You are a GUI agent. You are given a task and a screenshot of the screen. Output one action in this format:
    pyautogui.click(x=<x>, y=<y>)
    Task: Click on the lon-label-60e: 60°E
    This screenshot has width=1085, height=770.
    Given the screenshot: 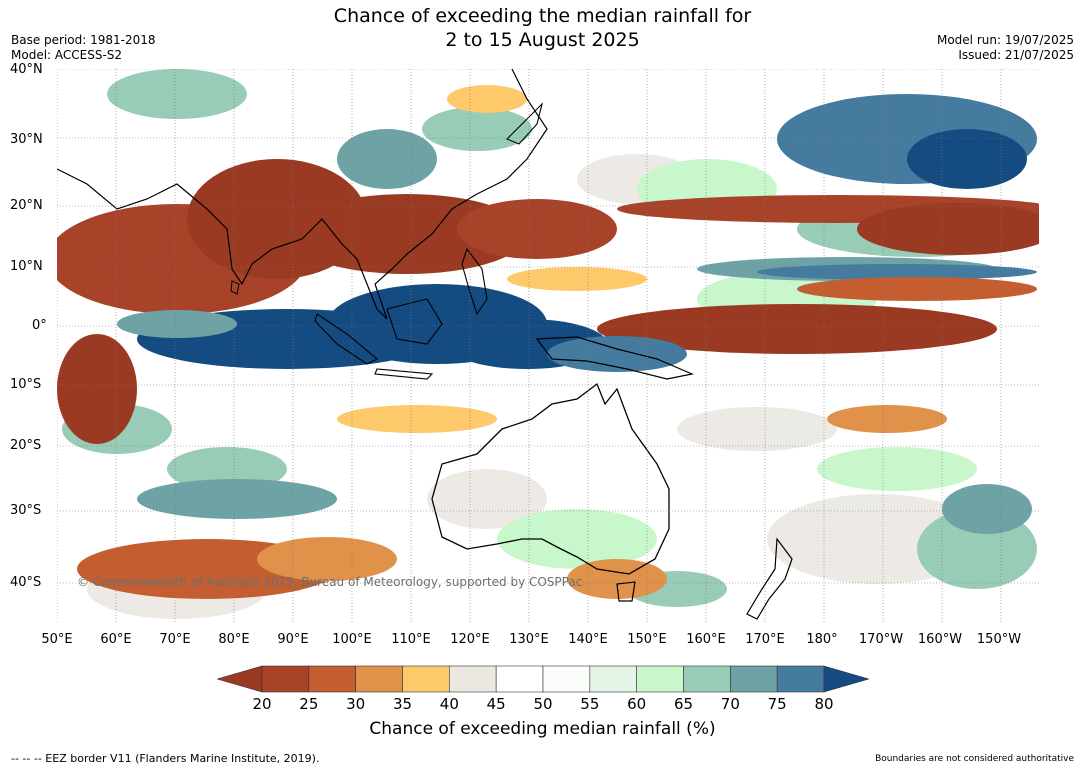 What is the action you would take?
    pyautogui.click(x=116, y=639)
    